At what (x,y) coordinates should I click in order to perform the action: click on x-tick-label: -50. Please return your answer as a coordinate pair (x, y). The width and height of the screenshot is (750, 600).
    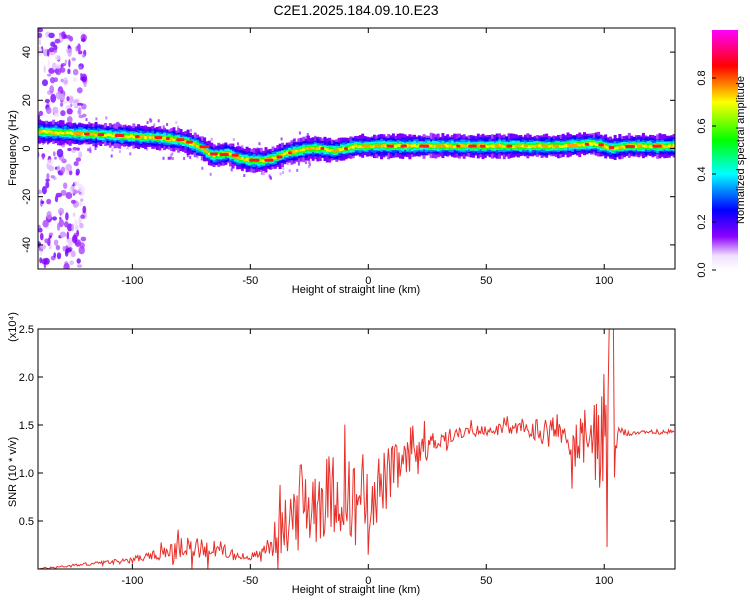
    Looking at the image, I should click on (250, 281).